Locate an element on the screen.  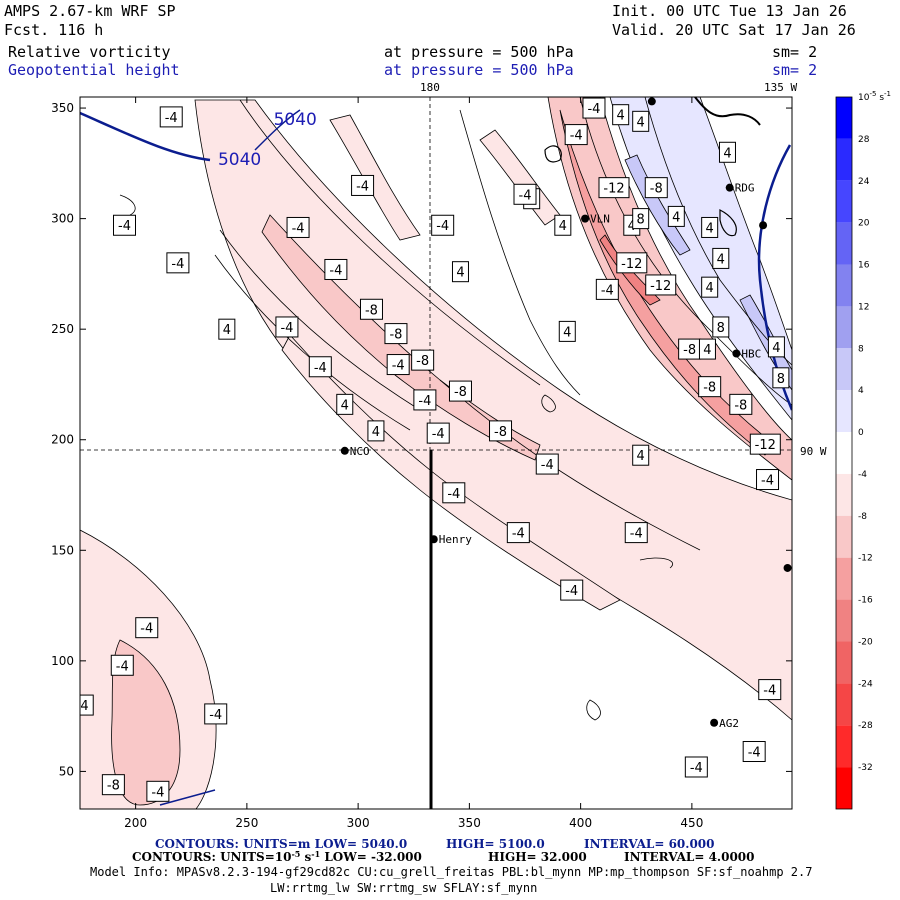
vort-label: 8 is located at coordinates (781, 379).